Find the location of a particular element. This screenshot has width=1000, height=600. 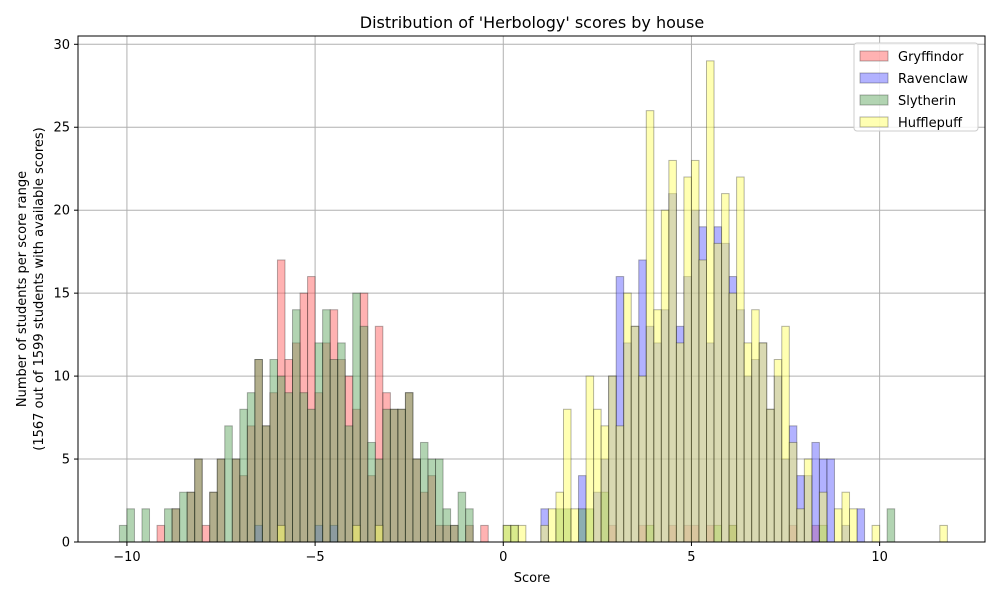

x-tick-label: 0 is located at coordinates (503, 557).